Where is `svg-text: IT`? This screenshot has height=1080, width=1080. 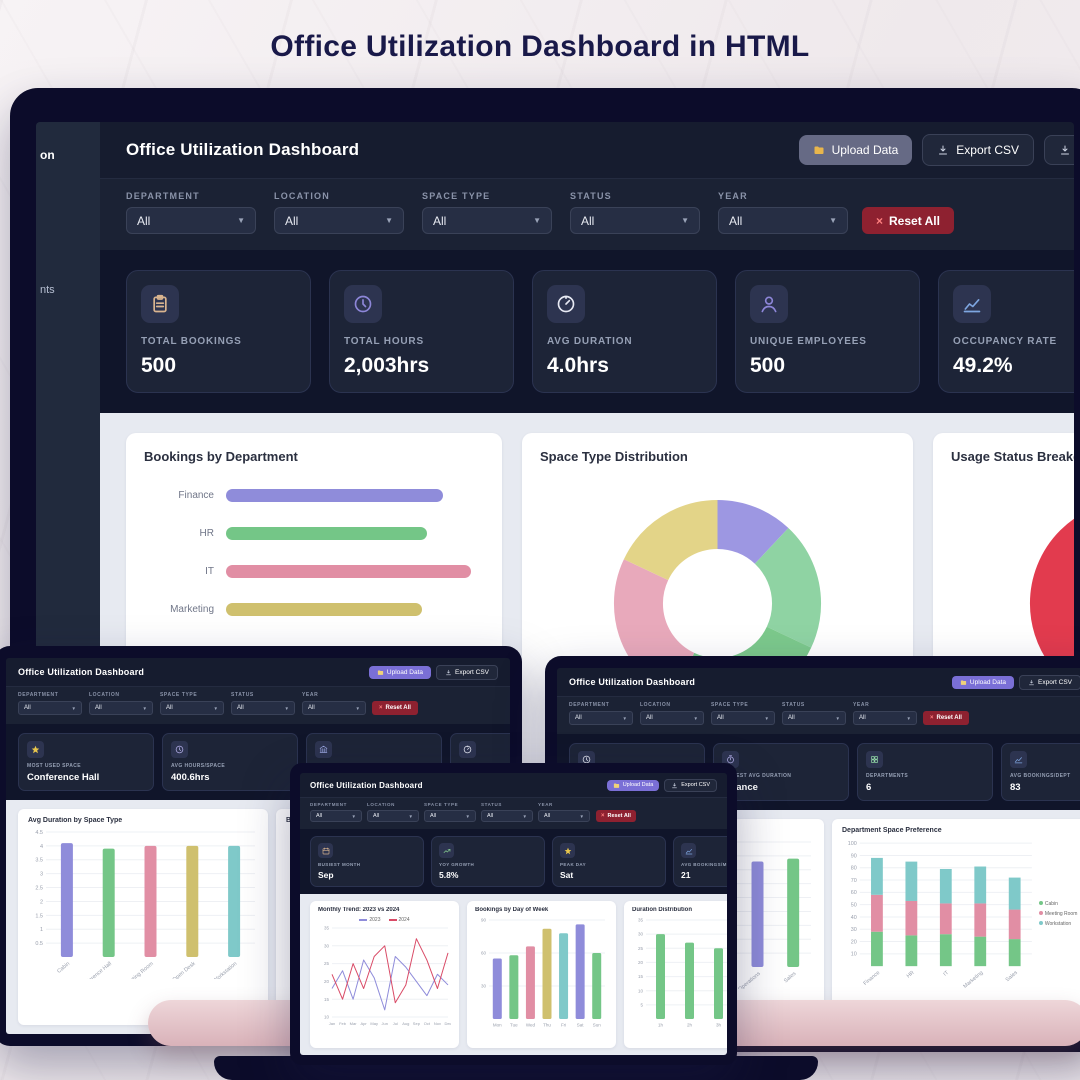
svg-text: IT is located at coordinates (947, 974).